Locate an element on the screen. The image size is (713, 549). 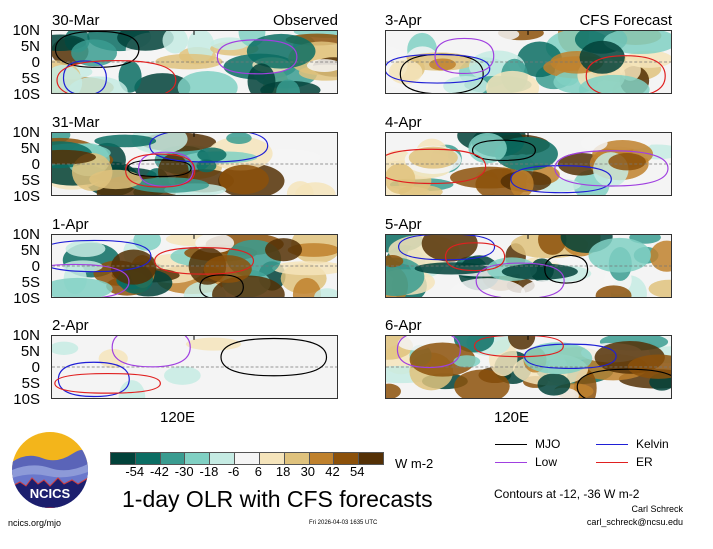
y-tick-label: 10S is located at coordinates (26, 399).